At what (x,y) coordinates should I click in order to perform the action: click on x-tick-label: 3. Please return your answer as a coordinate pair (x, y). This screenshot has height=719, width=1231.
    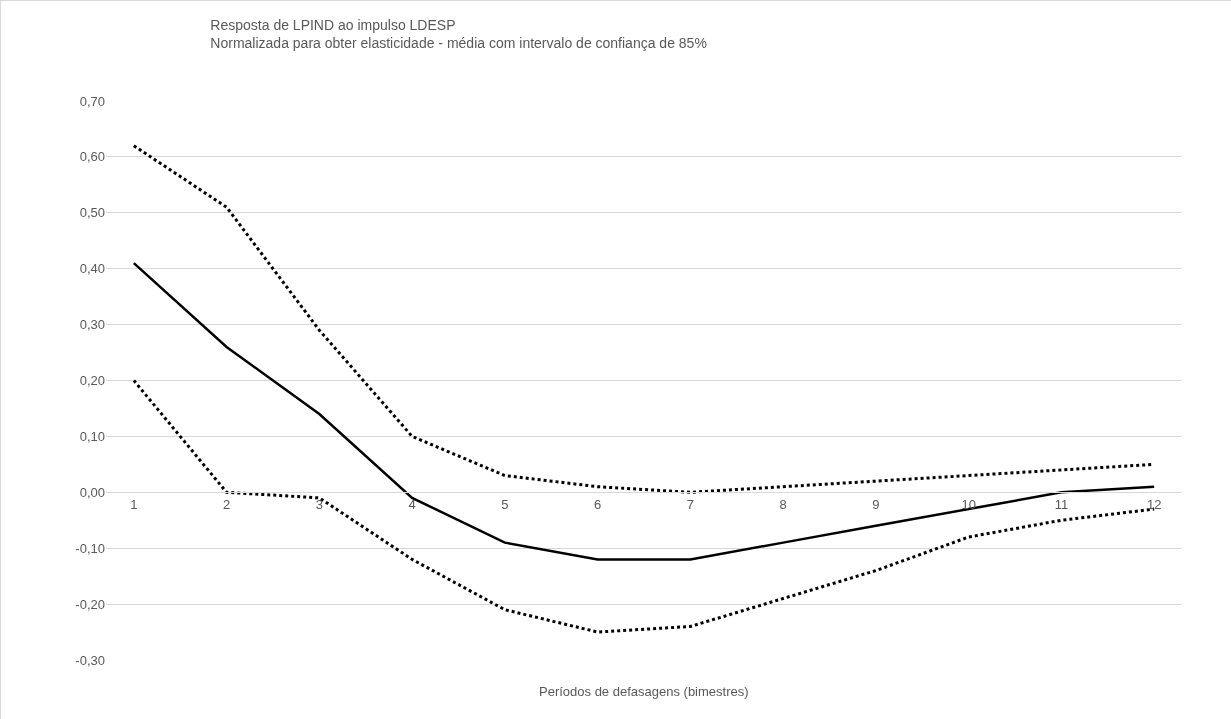
    Looking at the image, I should click on (319, 504).